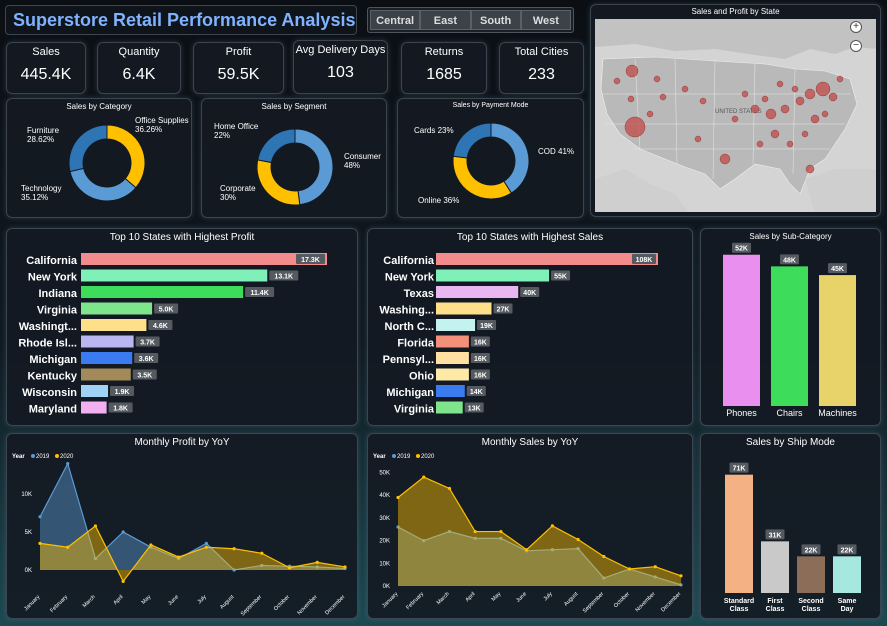 The image size is (887, 626). Describe the element at coordinates (545, 20) in the screenshot. I see `slicer-west: West` at that location.